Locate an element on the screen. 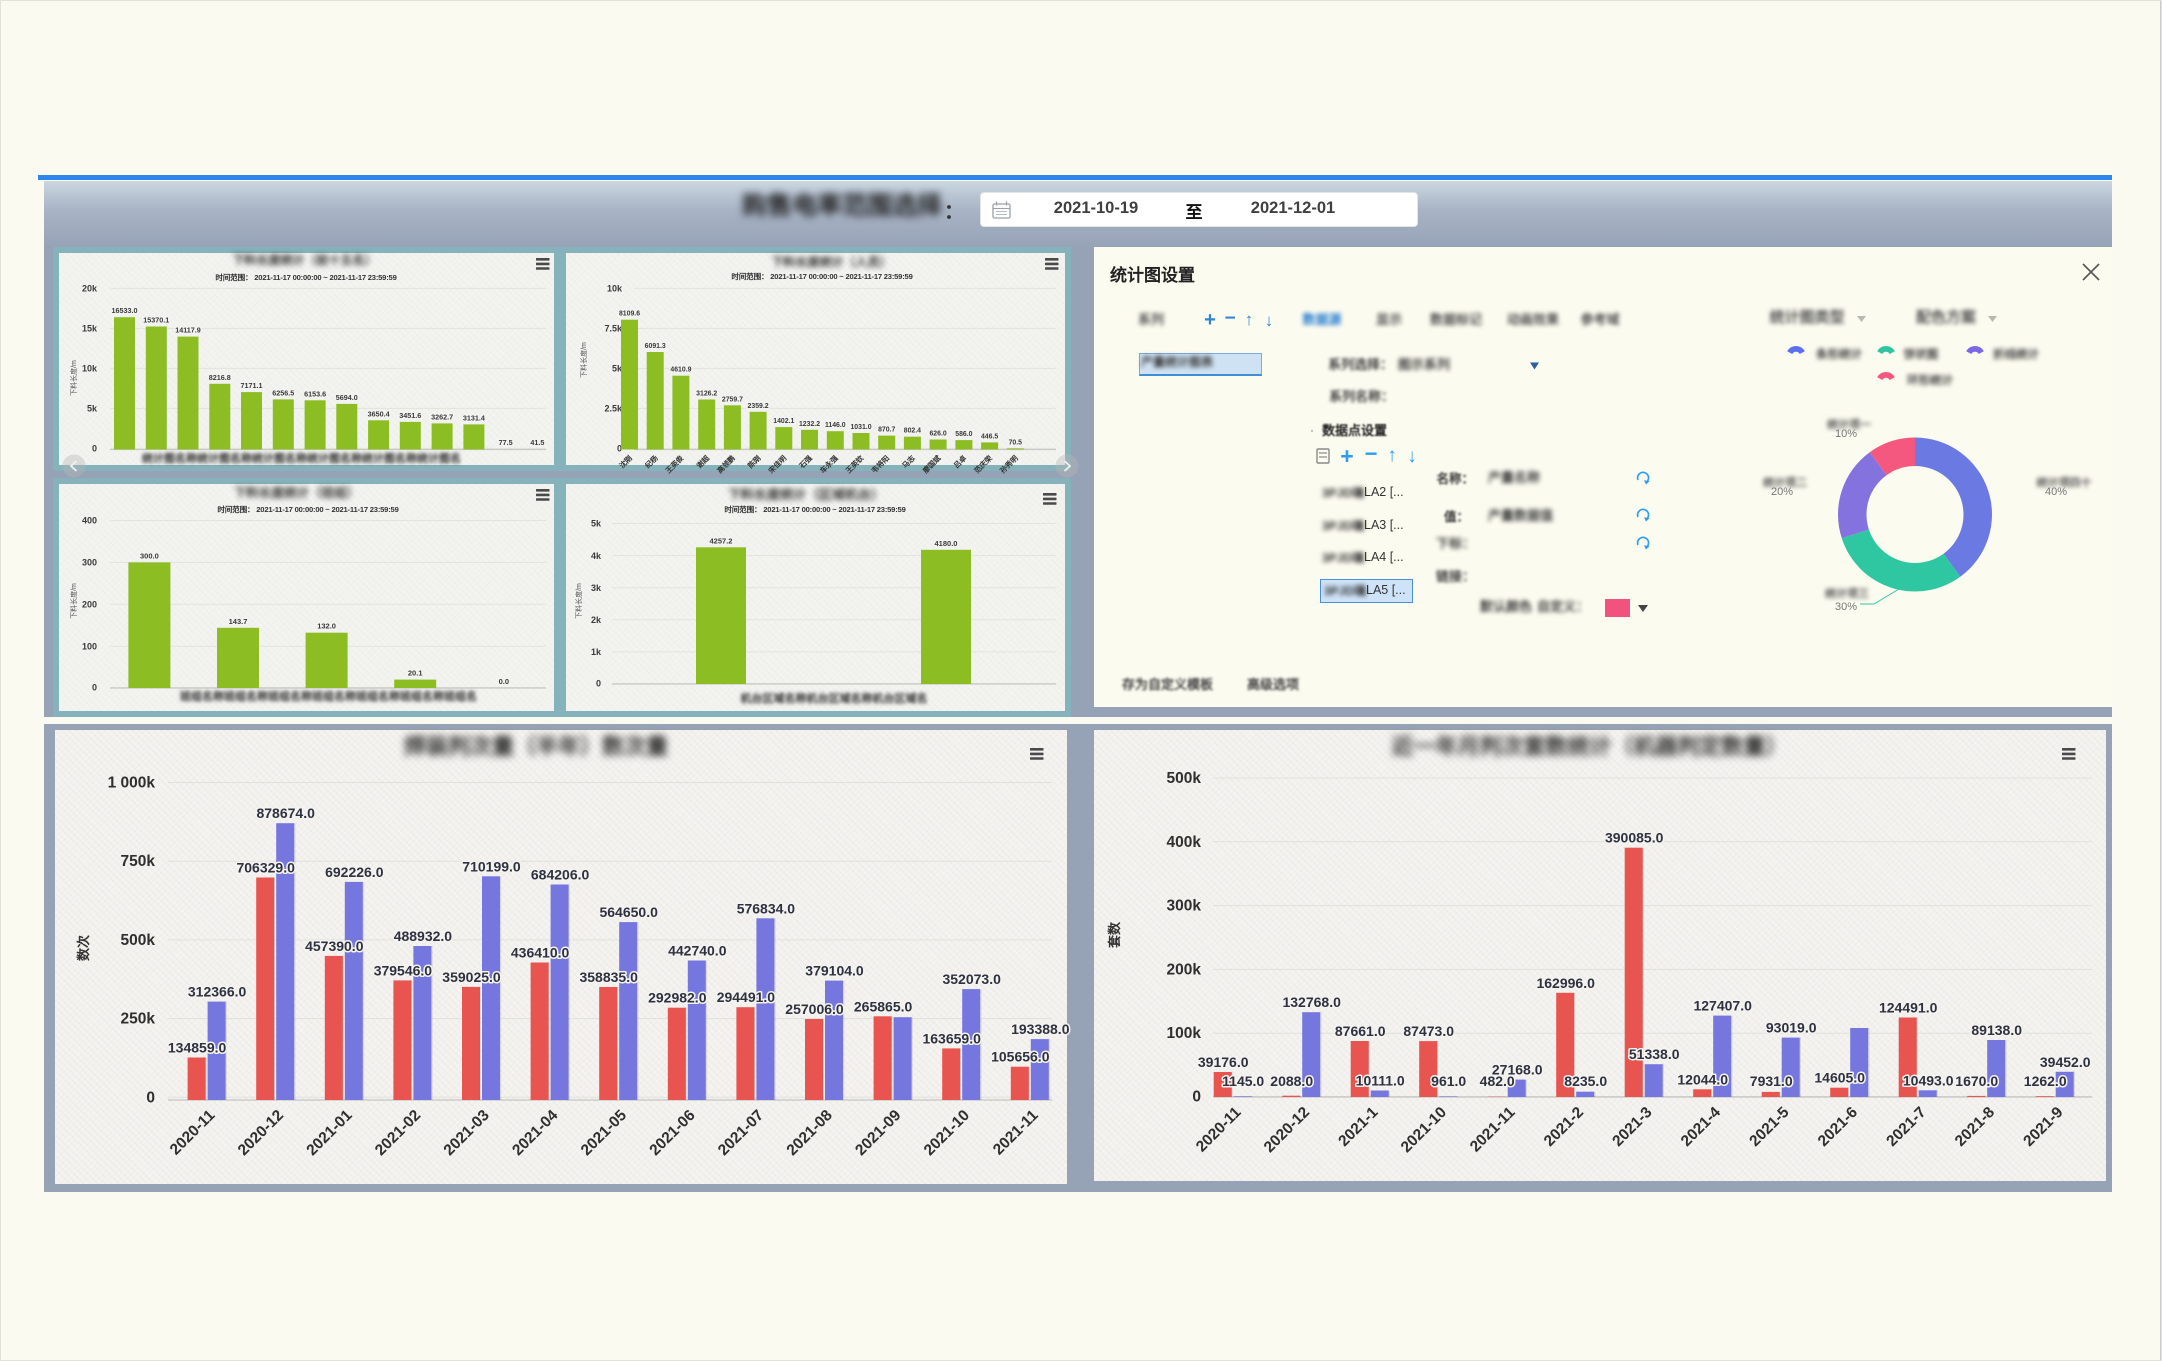  svg-text: 王英俊 is located at coordinates (675, 464).